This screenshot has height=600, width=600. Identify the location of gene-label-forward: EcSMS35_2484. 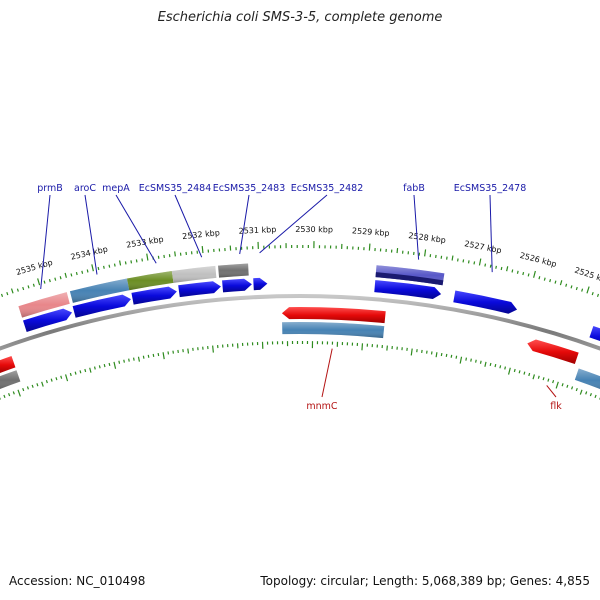
(175, 188).